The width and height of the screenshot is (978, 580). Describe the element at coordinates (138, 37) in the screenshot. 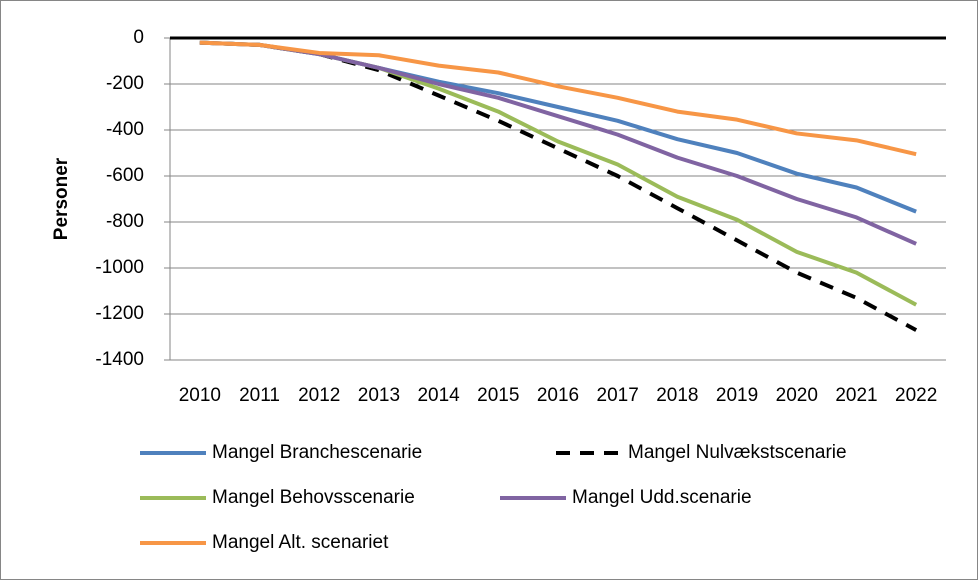

I see `y-tick-label: 0` at that location.